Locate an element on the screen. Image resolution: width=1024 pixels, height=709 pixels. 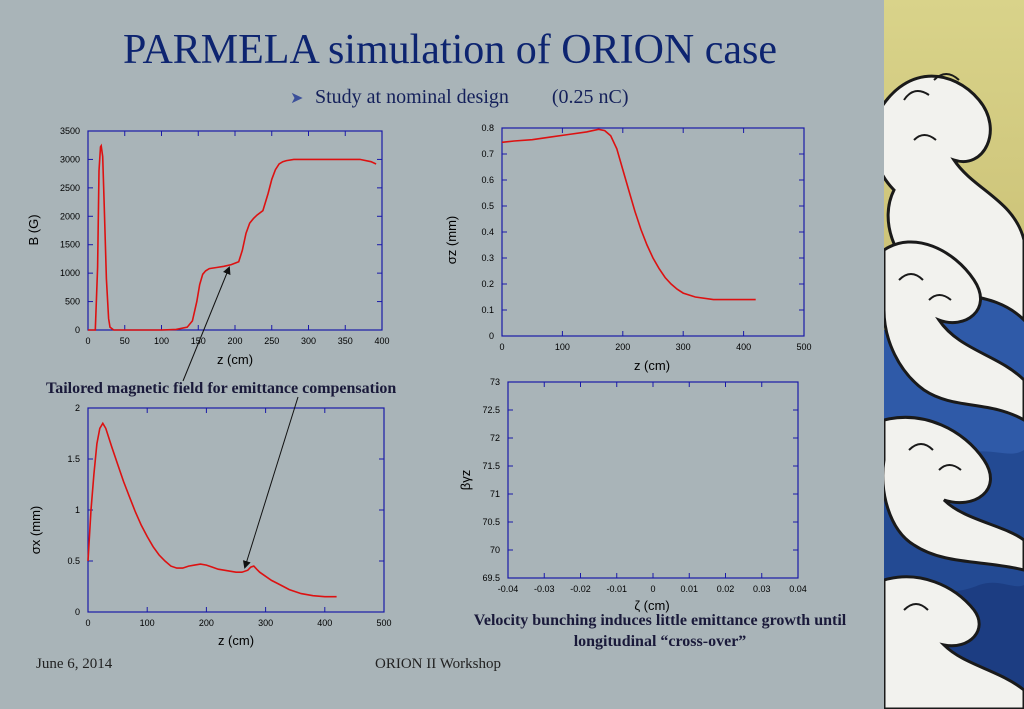
y-tick-label: 3500 is located at coordinates (70, 131).